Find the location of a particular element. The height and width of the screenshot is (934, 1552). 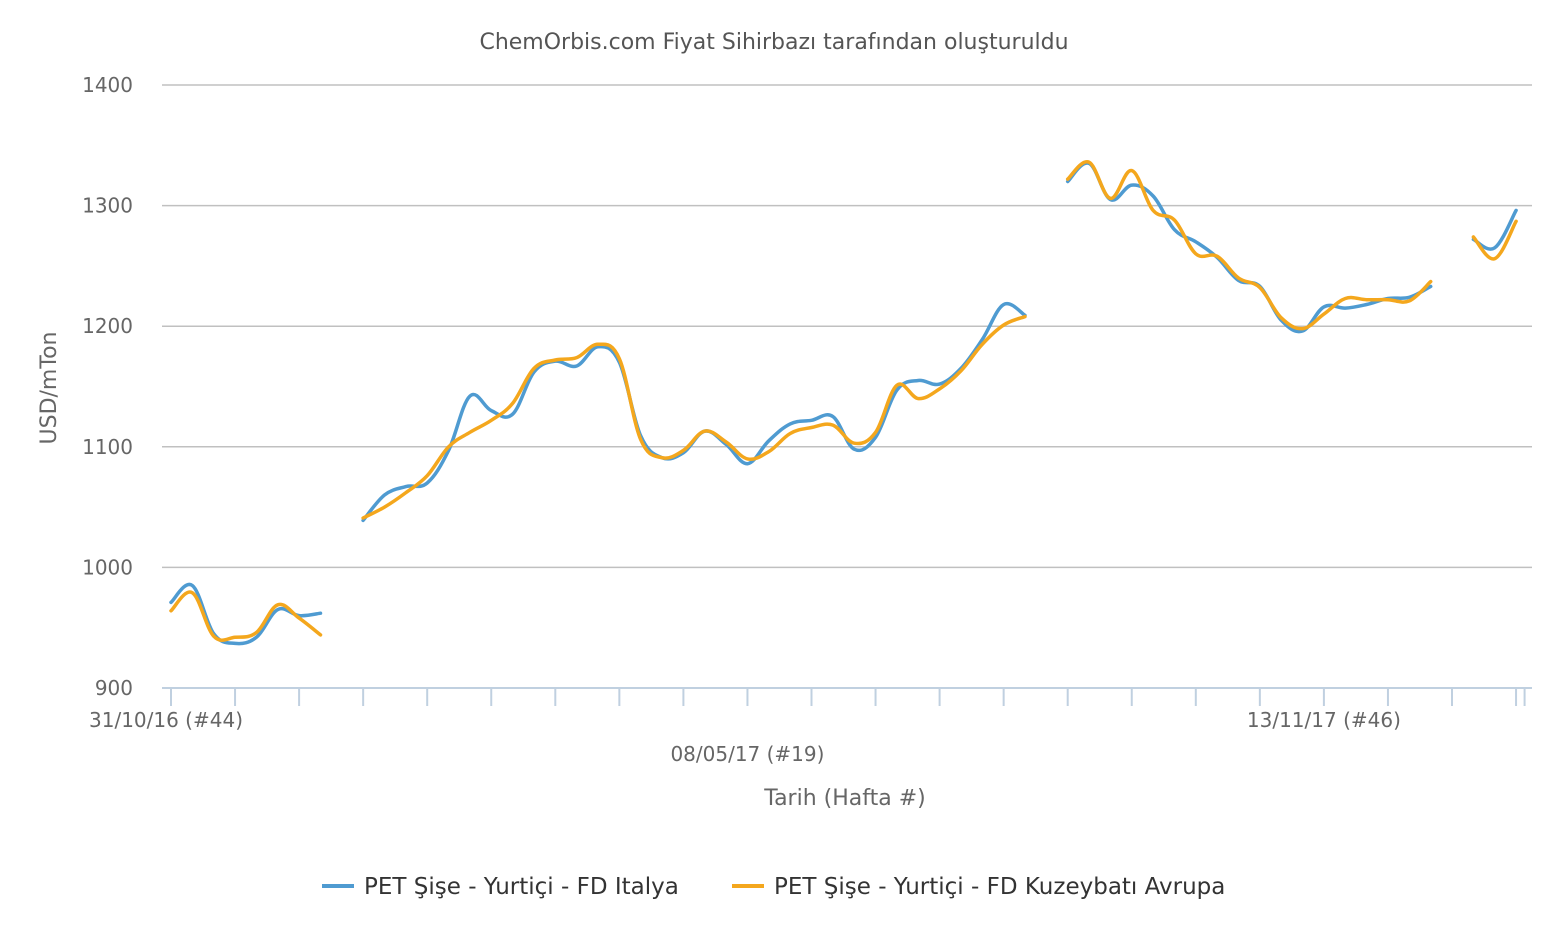

y-tick-label: 900 is located at coordinates (114, 688).